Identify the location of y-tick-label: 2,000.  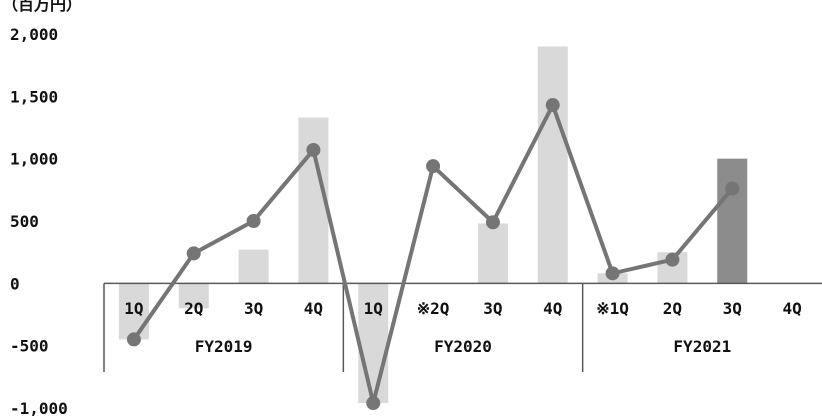
(34, 34).